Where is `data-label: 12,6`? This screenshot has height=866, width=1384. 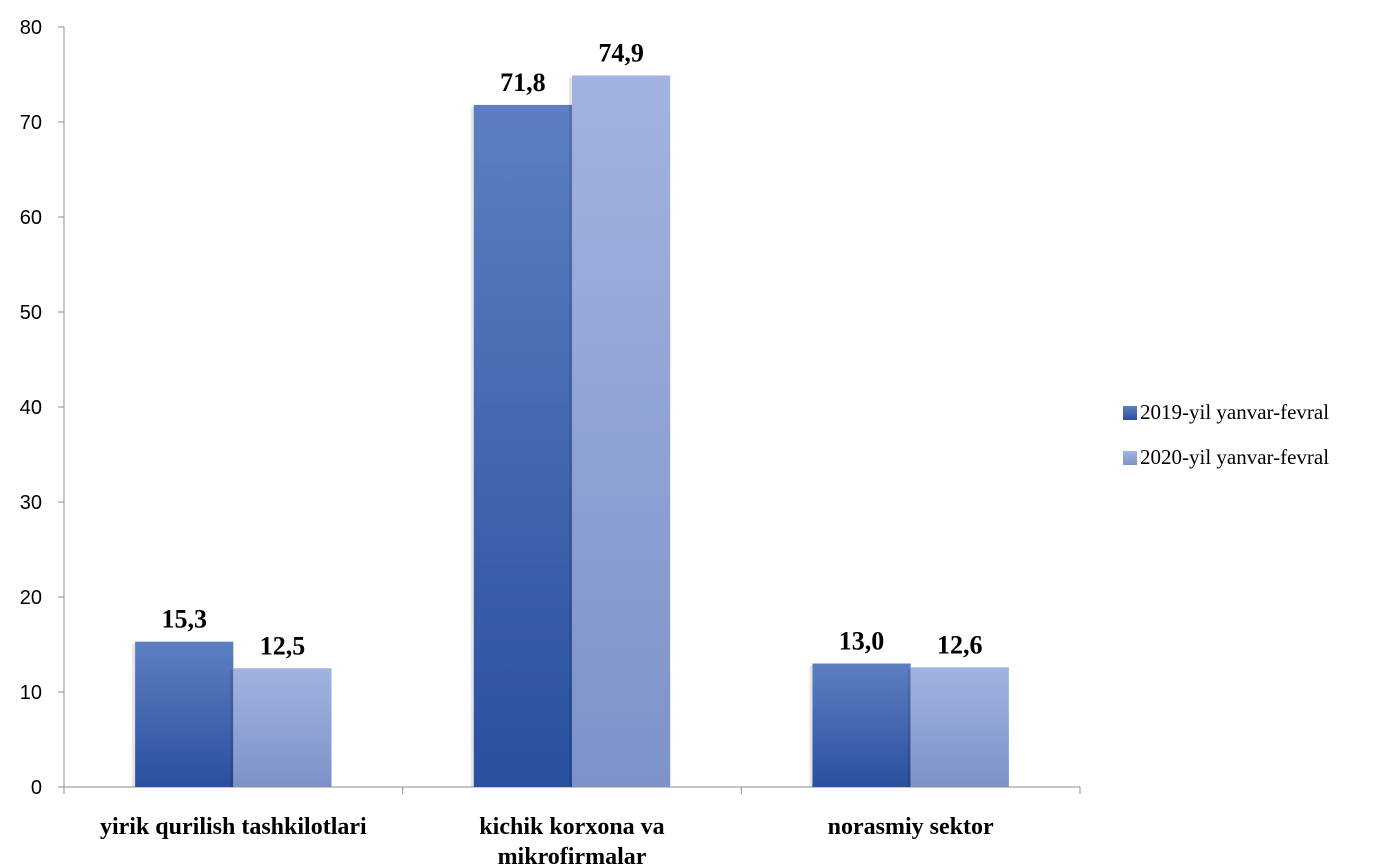
data-label: 12,6 is located at coordinates (960, 644).